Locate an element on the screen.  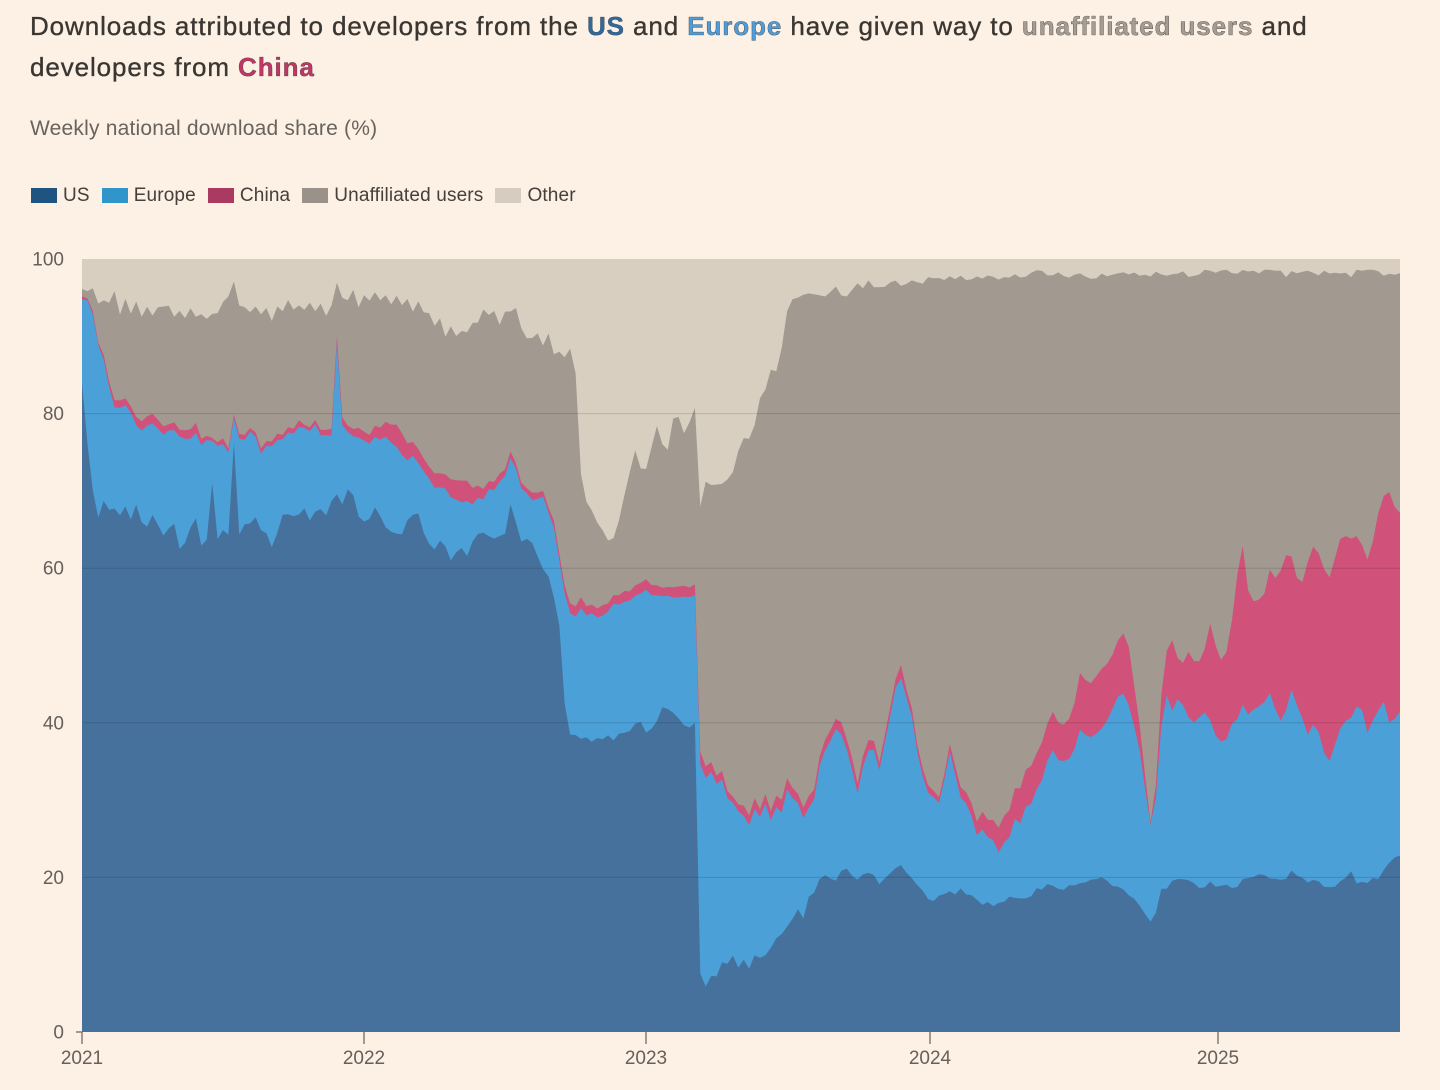
svg-text: 2022 is located at coordinates (364, 1058).